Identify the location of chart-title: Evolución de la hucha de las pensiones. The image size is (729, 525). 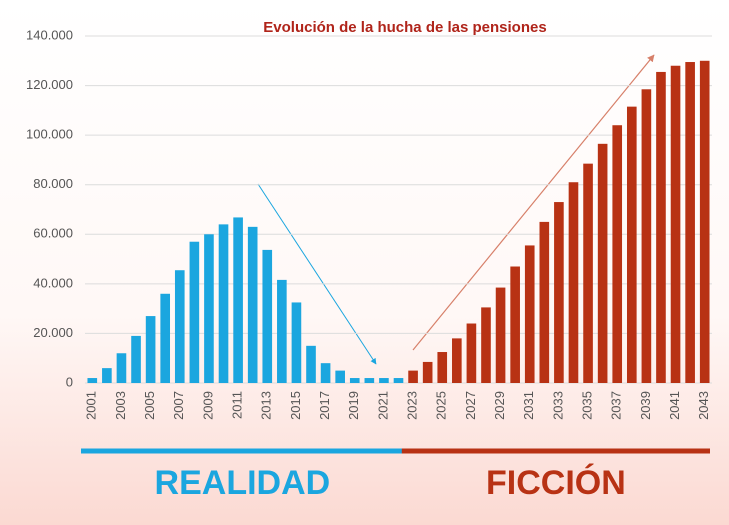
(404, 27).